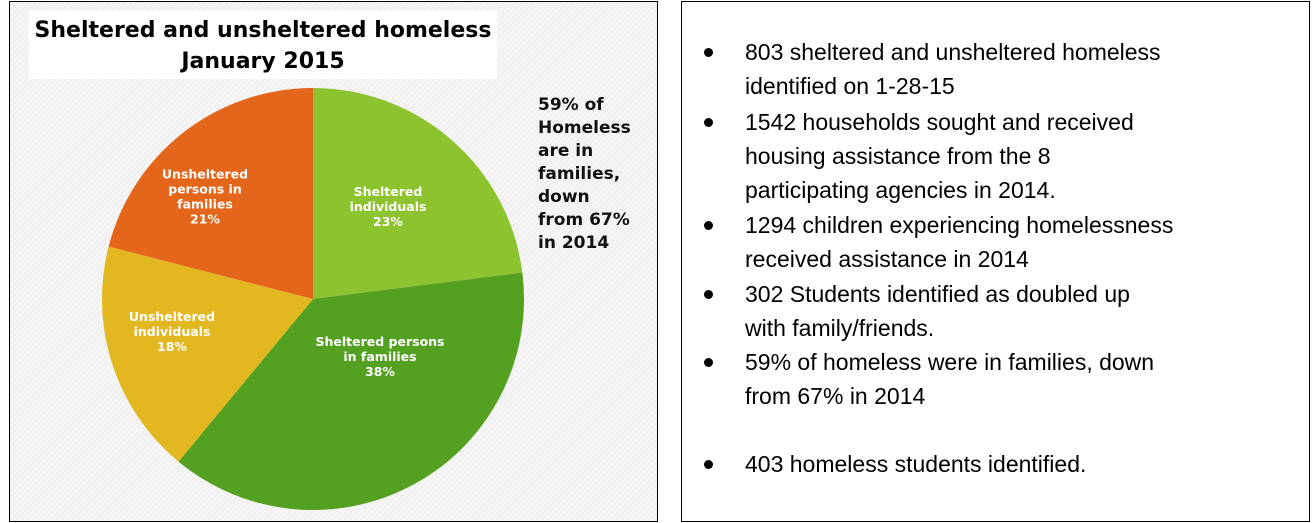 This screenshot has width=1312, height=523. I want to click on slice-label-line: 38%, so click(380, 371).